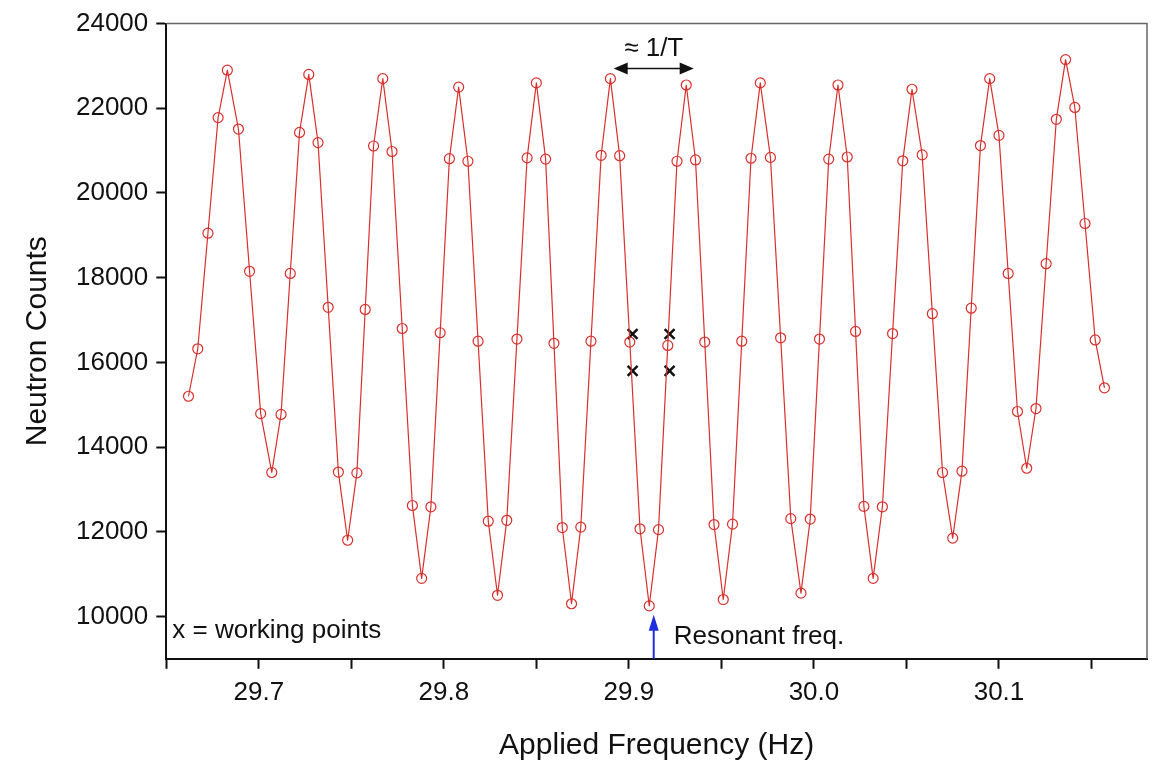 The height and width of the screenshot is (782, 1159). What do you see at coordinates (657, 744) in the screenshot?
I see `x-axis-title: Applied Frequency (Hz)` at bounding box center [657, 744].